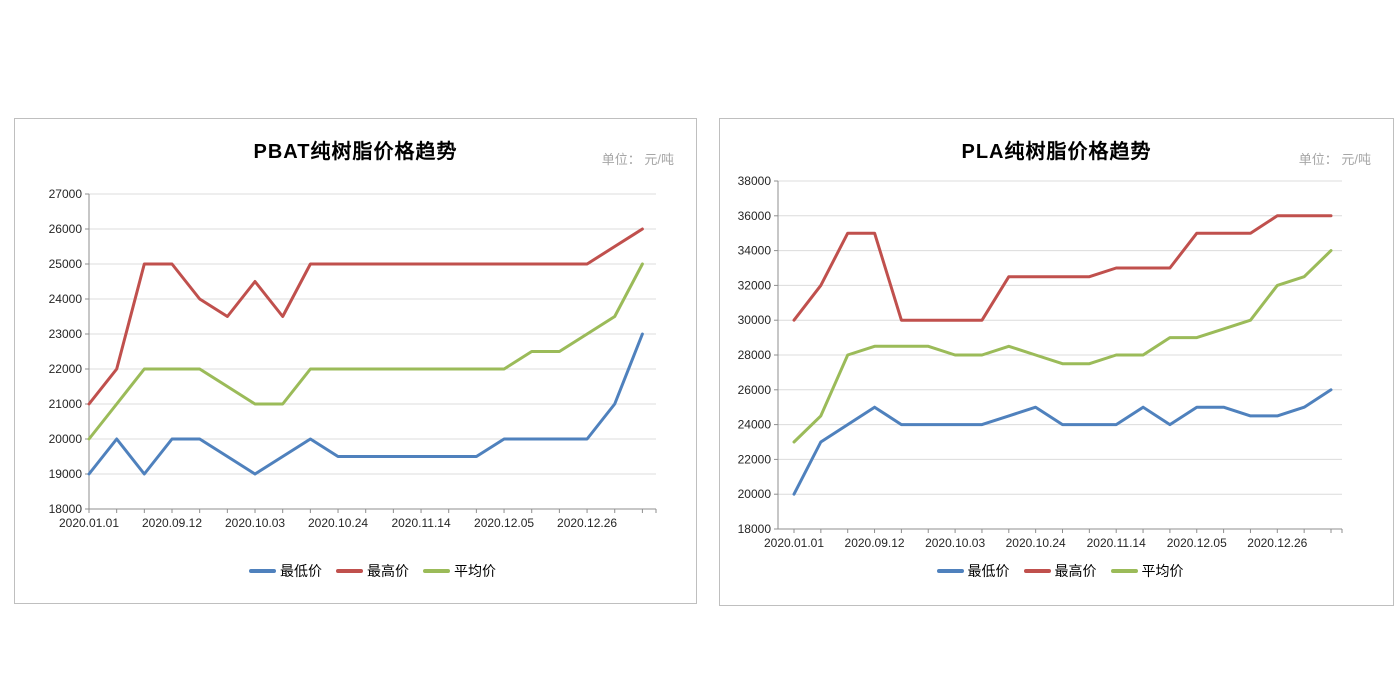 This screenshot has height=700, width=1400. Describe the element at coordinates (755, 251) in the screenshot. I see `y-tick-label: 34000` at that location.